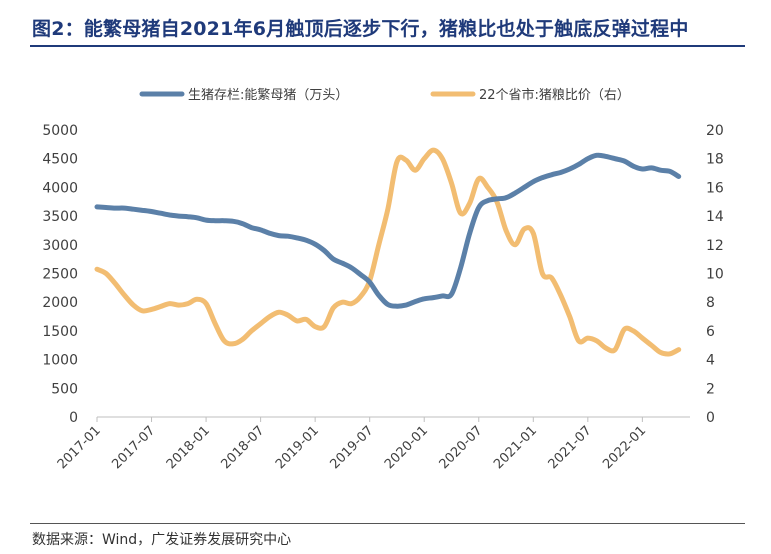  What do you see at coordinates (60, 361) in the screenshot?
I see `y-left-tick-label: 1000` at bounding box center [60, 361].